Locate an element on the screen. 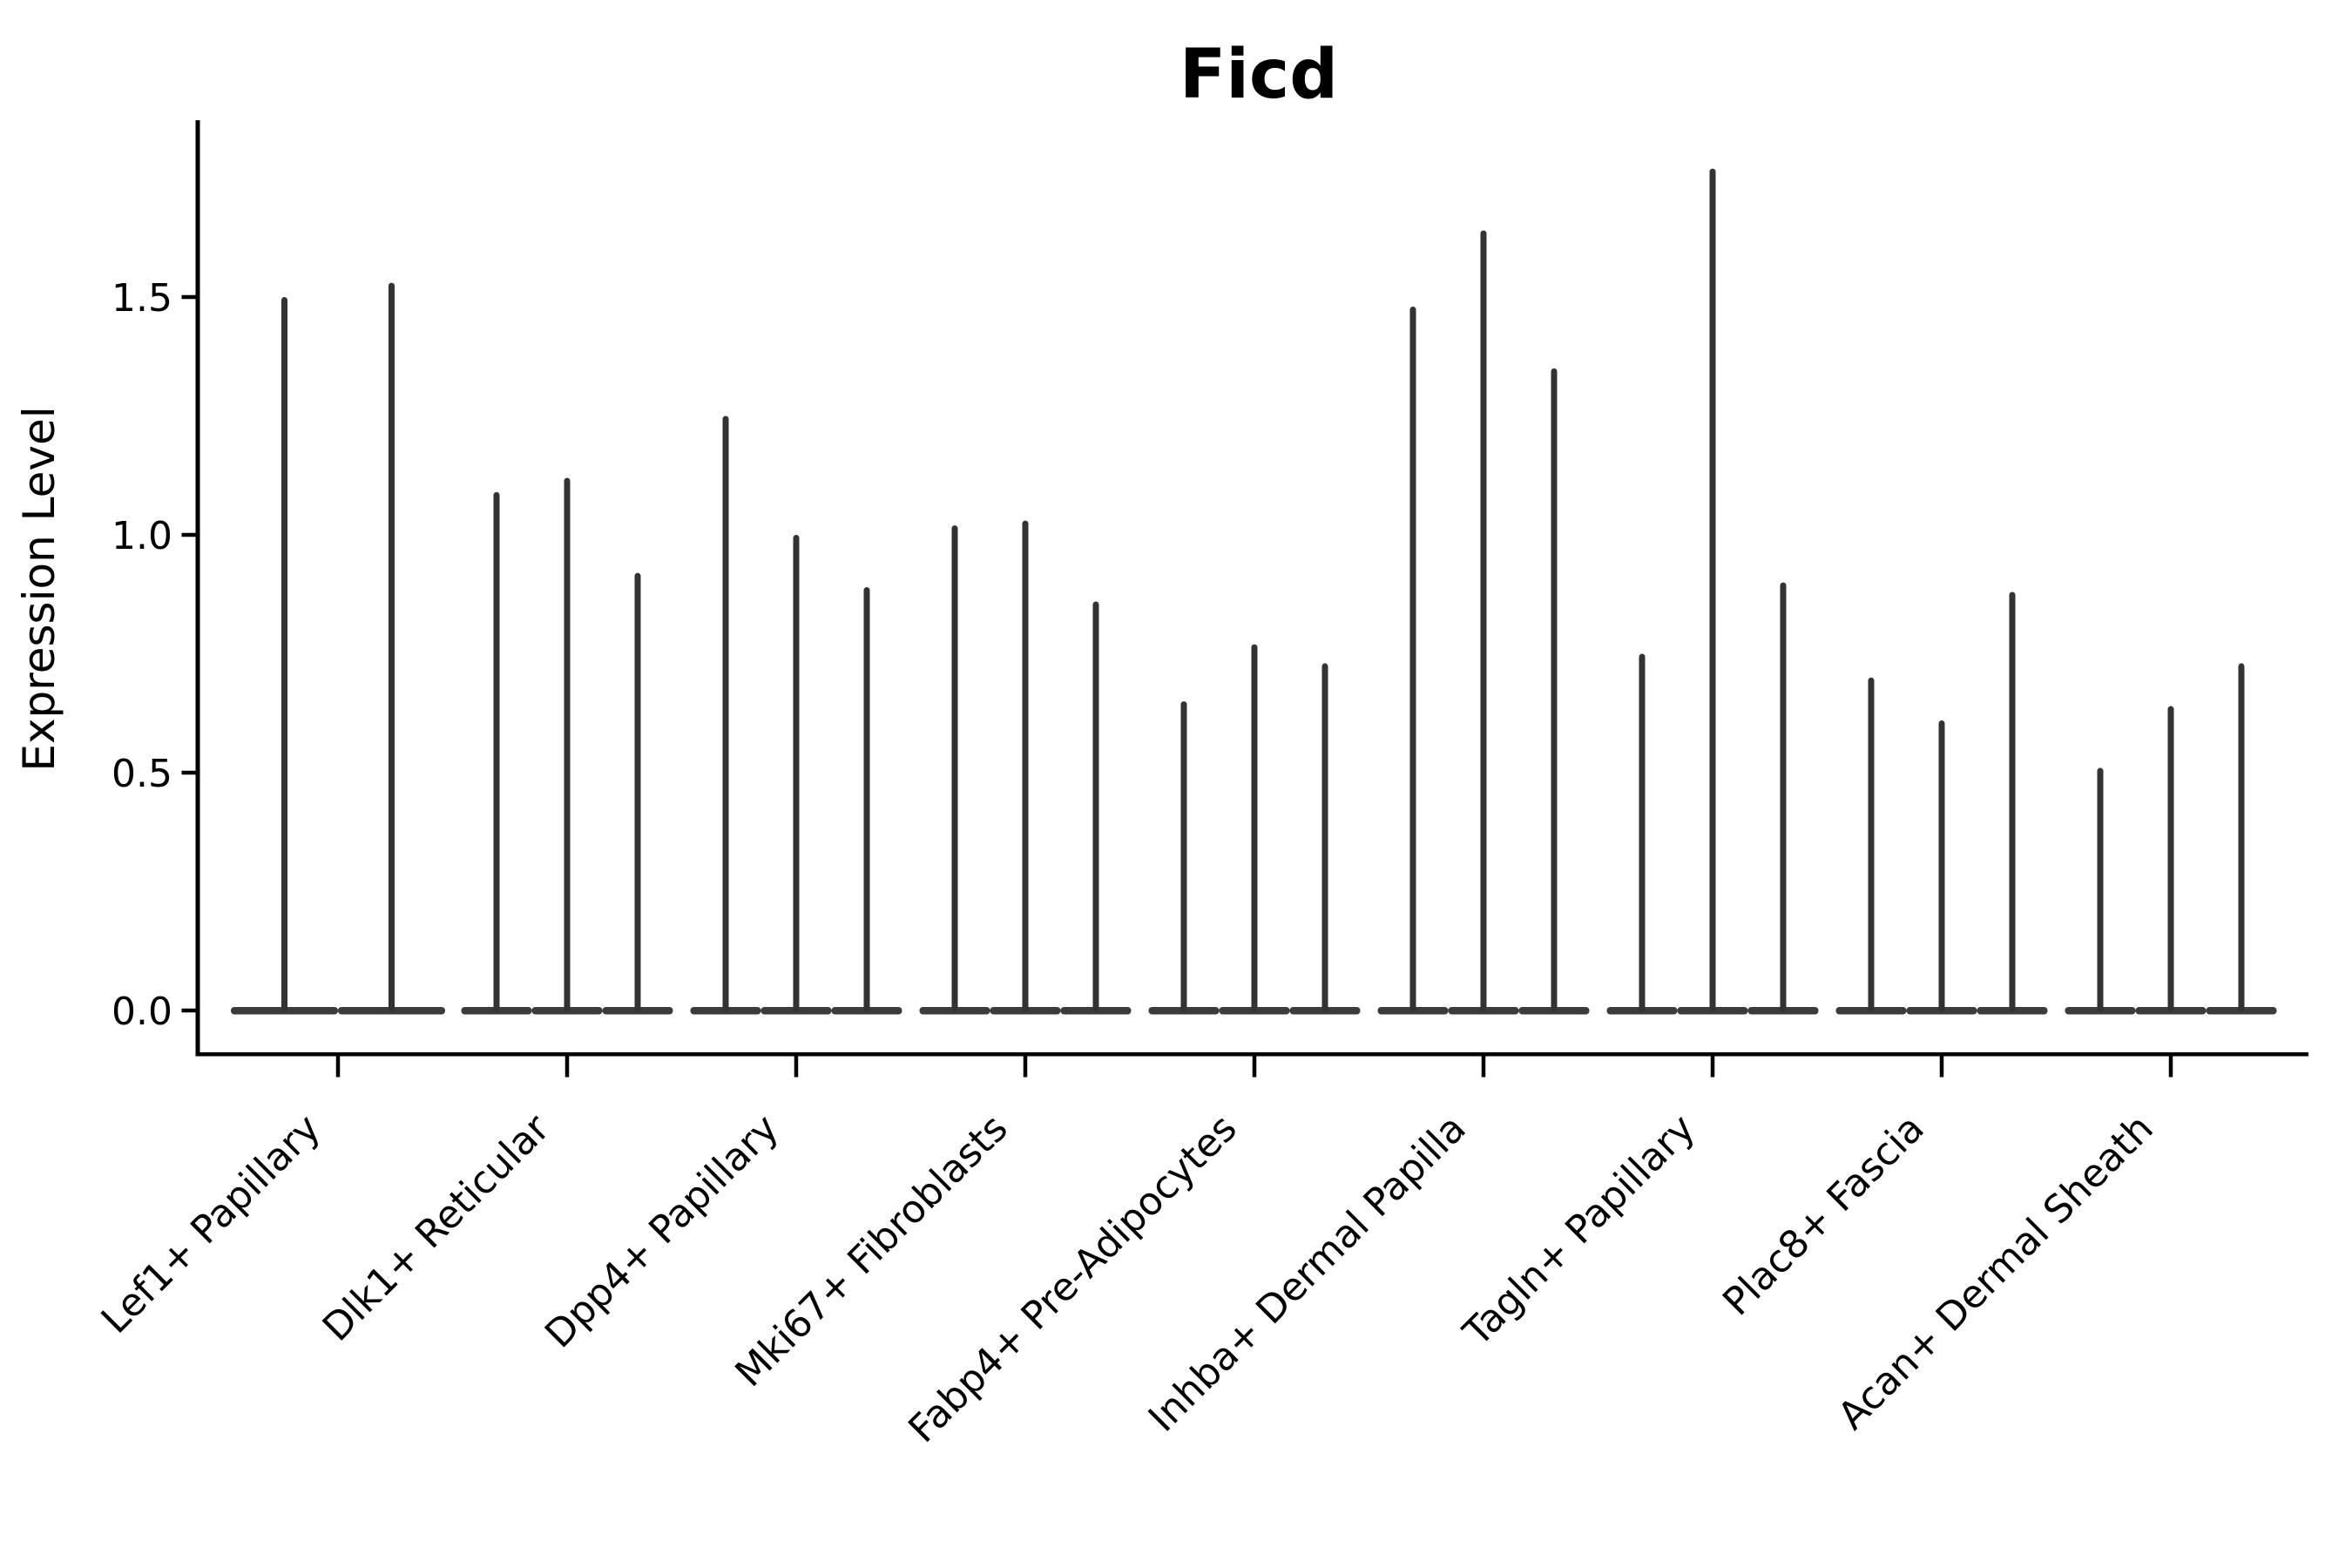  y-tick-label: 1.0 is located at coordinates (142, 536).